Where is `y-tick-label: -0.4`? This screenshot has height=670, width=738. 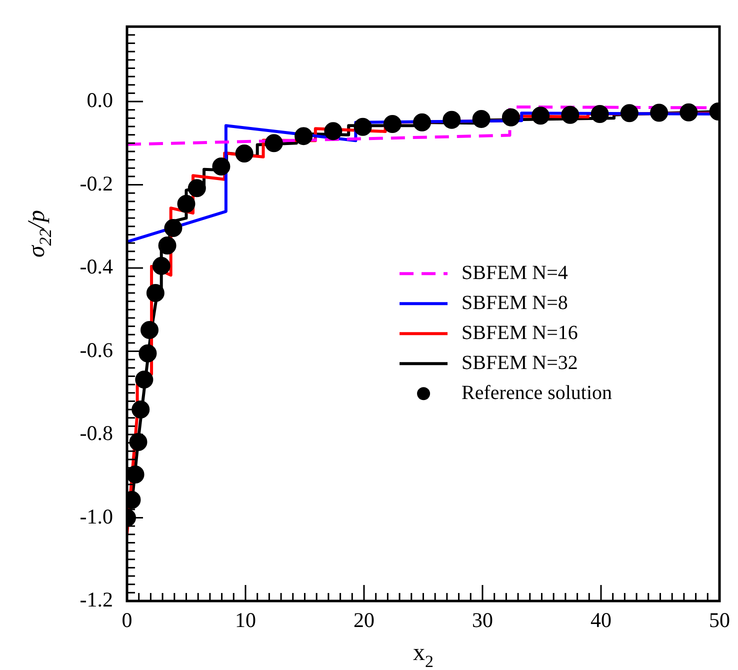 y-tick-label: -0.4 is located at coordinates (97, 266).